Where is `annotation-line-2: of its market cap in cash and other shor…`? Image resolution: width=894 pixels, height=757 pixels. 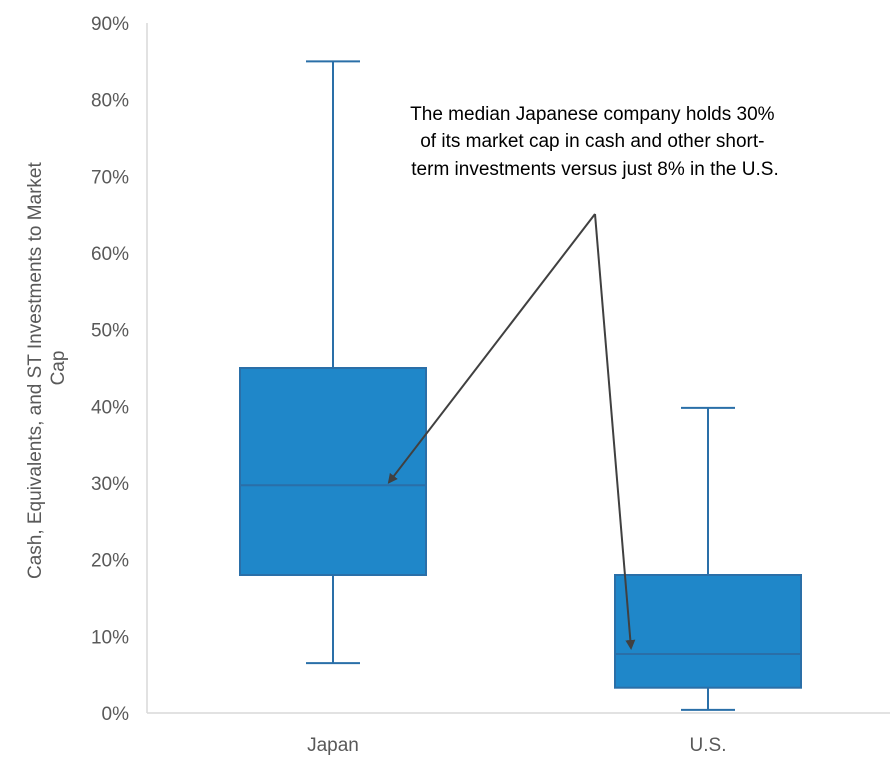 annotation-line-2: of its market cap in cash and other shor… is located at coordinates (592, 141).